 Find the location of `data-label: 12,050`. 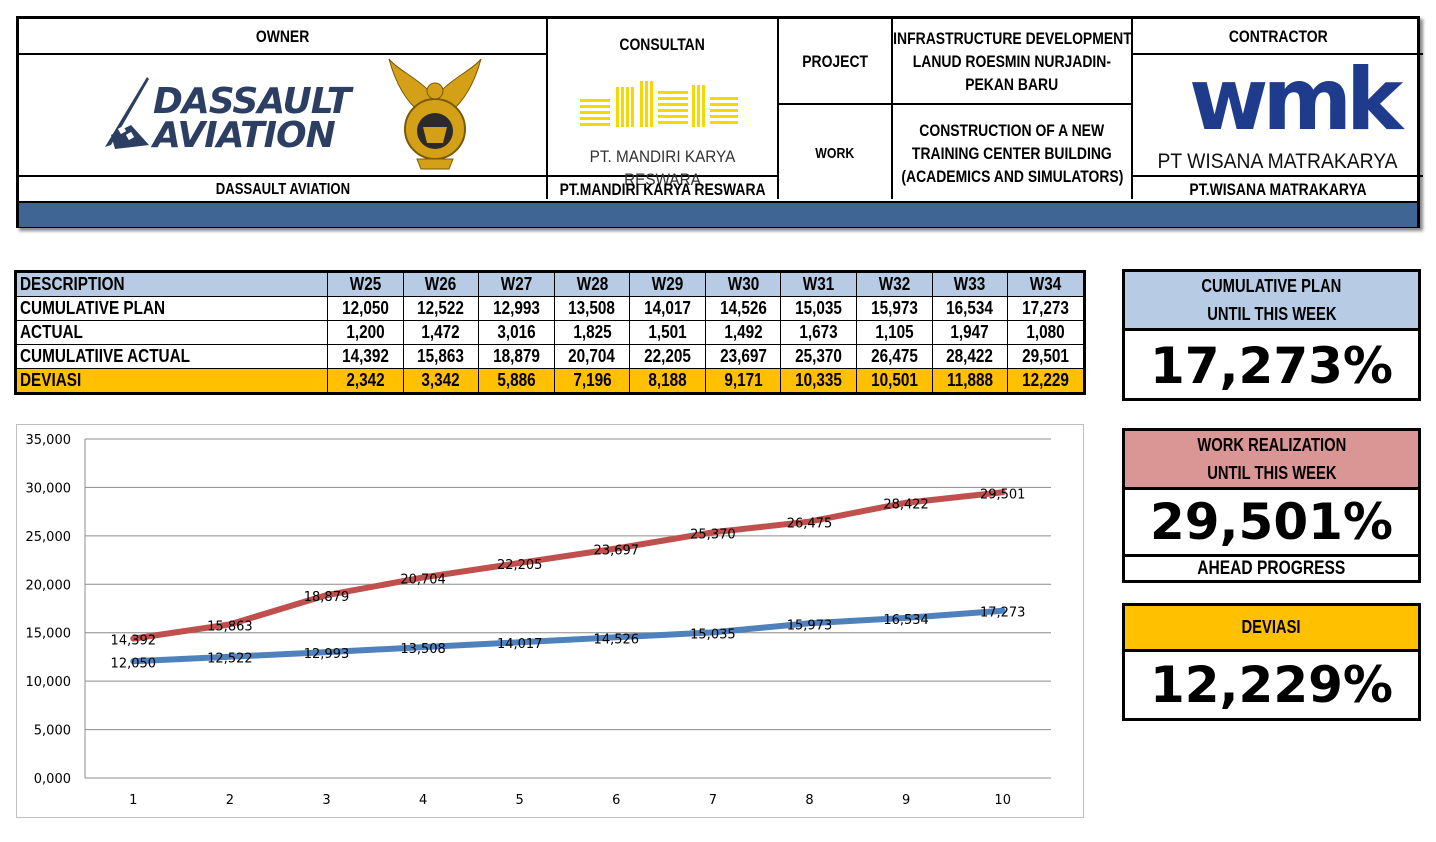

data-label: 12,050 is located at coordinates (134, 663).